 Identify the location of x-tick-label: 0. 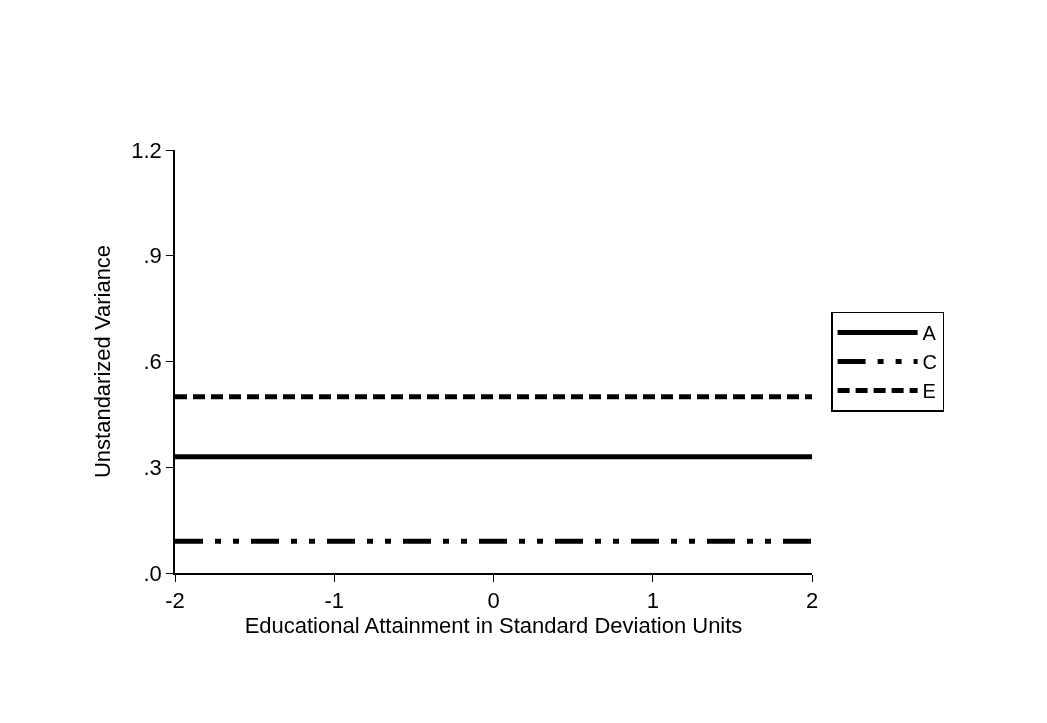
(493, 601).